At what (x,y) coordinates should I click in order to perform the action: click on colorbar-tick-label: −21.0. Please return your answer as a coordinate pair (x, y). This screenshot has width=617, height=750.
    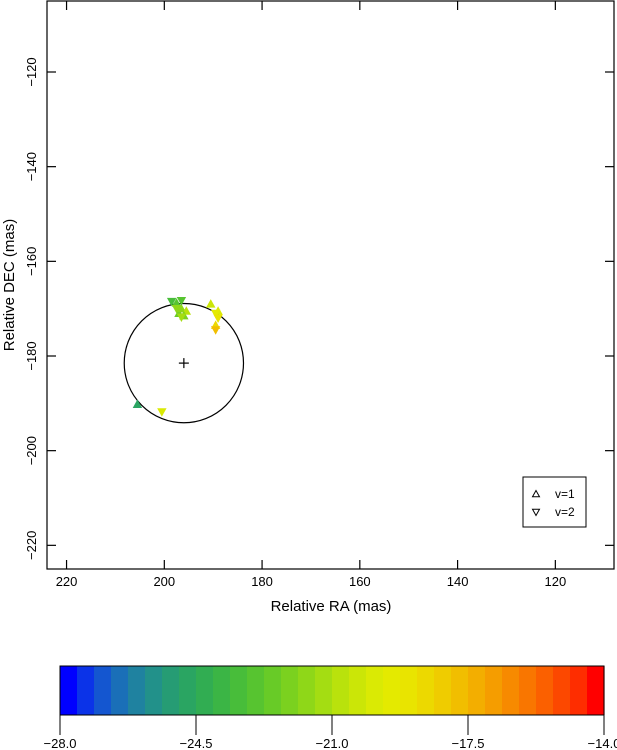
    Looking at the image, I should click on (332, 743).